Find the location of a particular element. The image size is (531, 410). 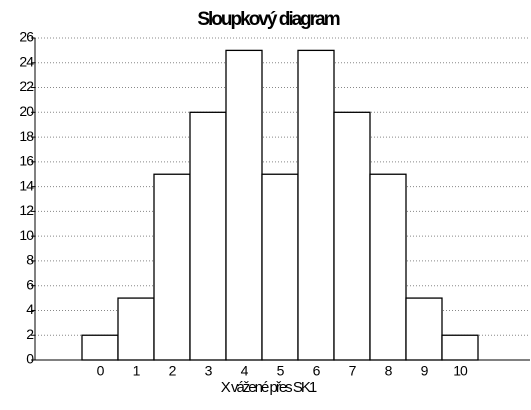

x-tick-label: 10 is located at coordinates (460, 371).